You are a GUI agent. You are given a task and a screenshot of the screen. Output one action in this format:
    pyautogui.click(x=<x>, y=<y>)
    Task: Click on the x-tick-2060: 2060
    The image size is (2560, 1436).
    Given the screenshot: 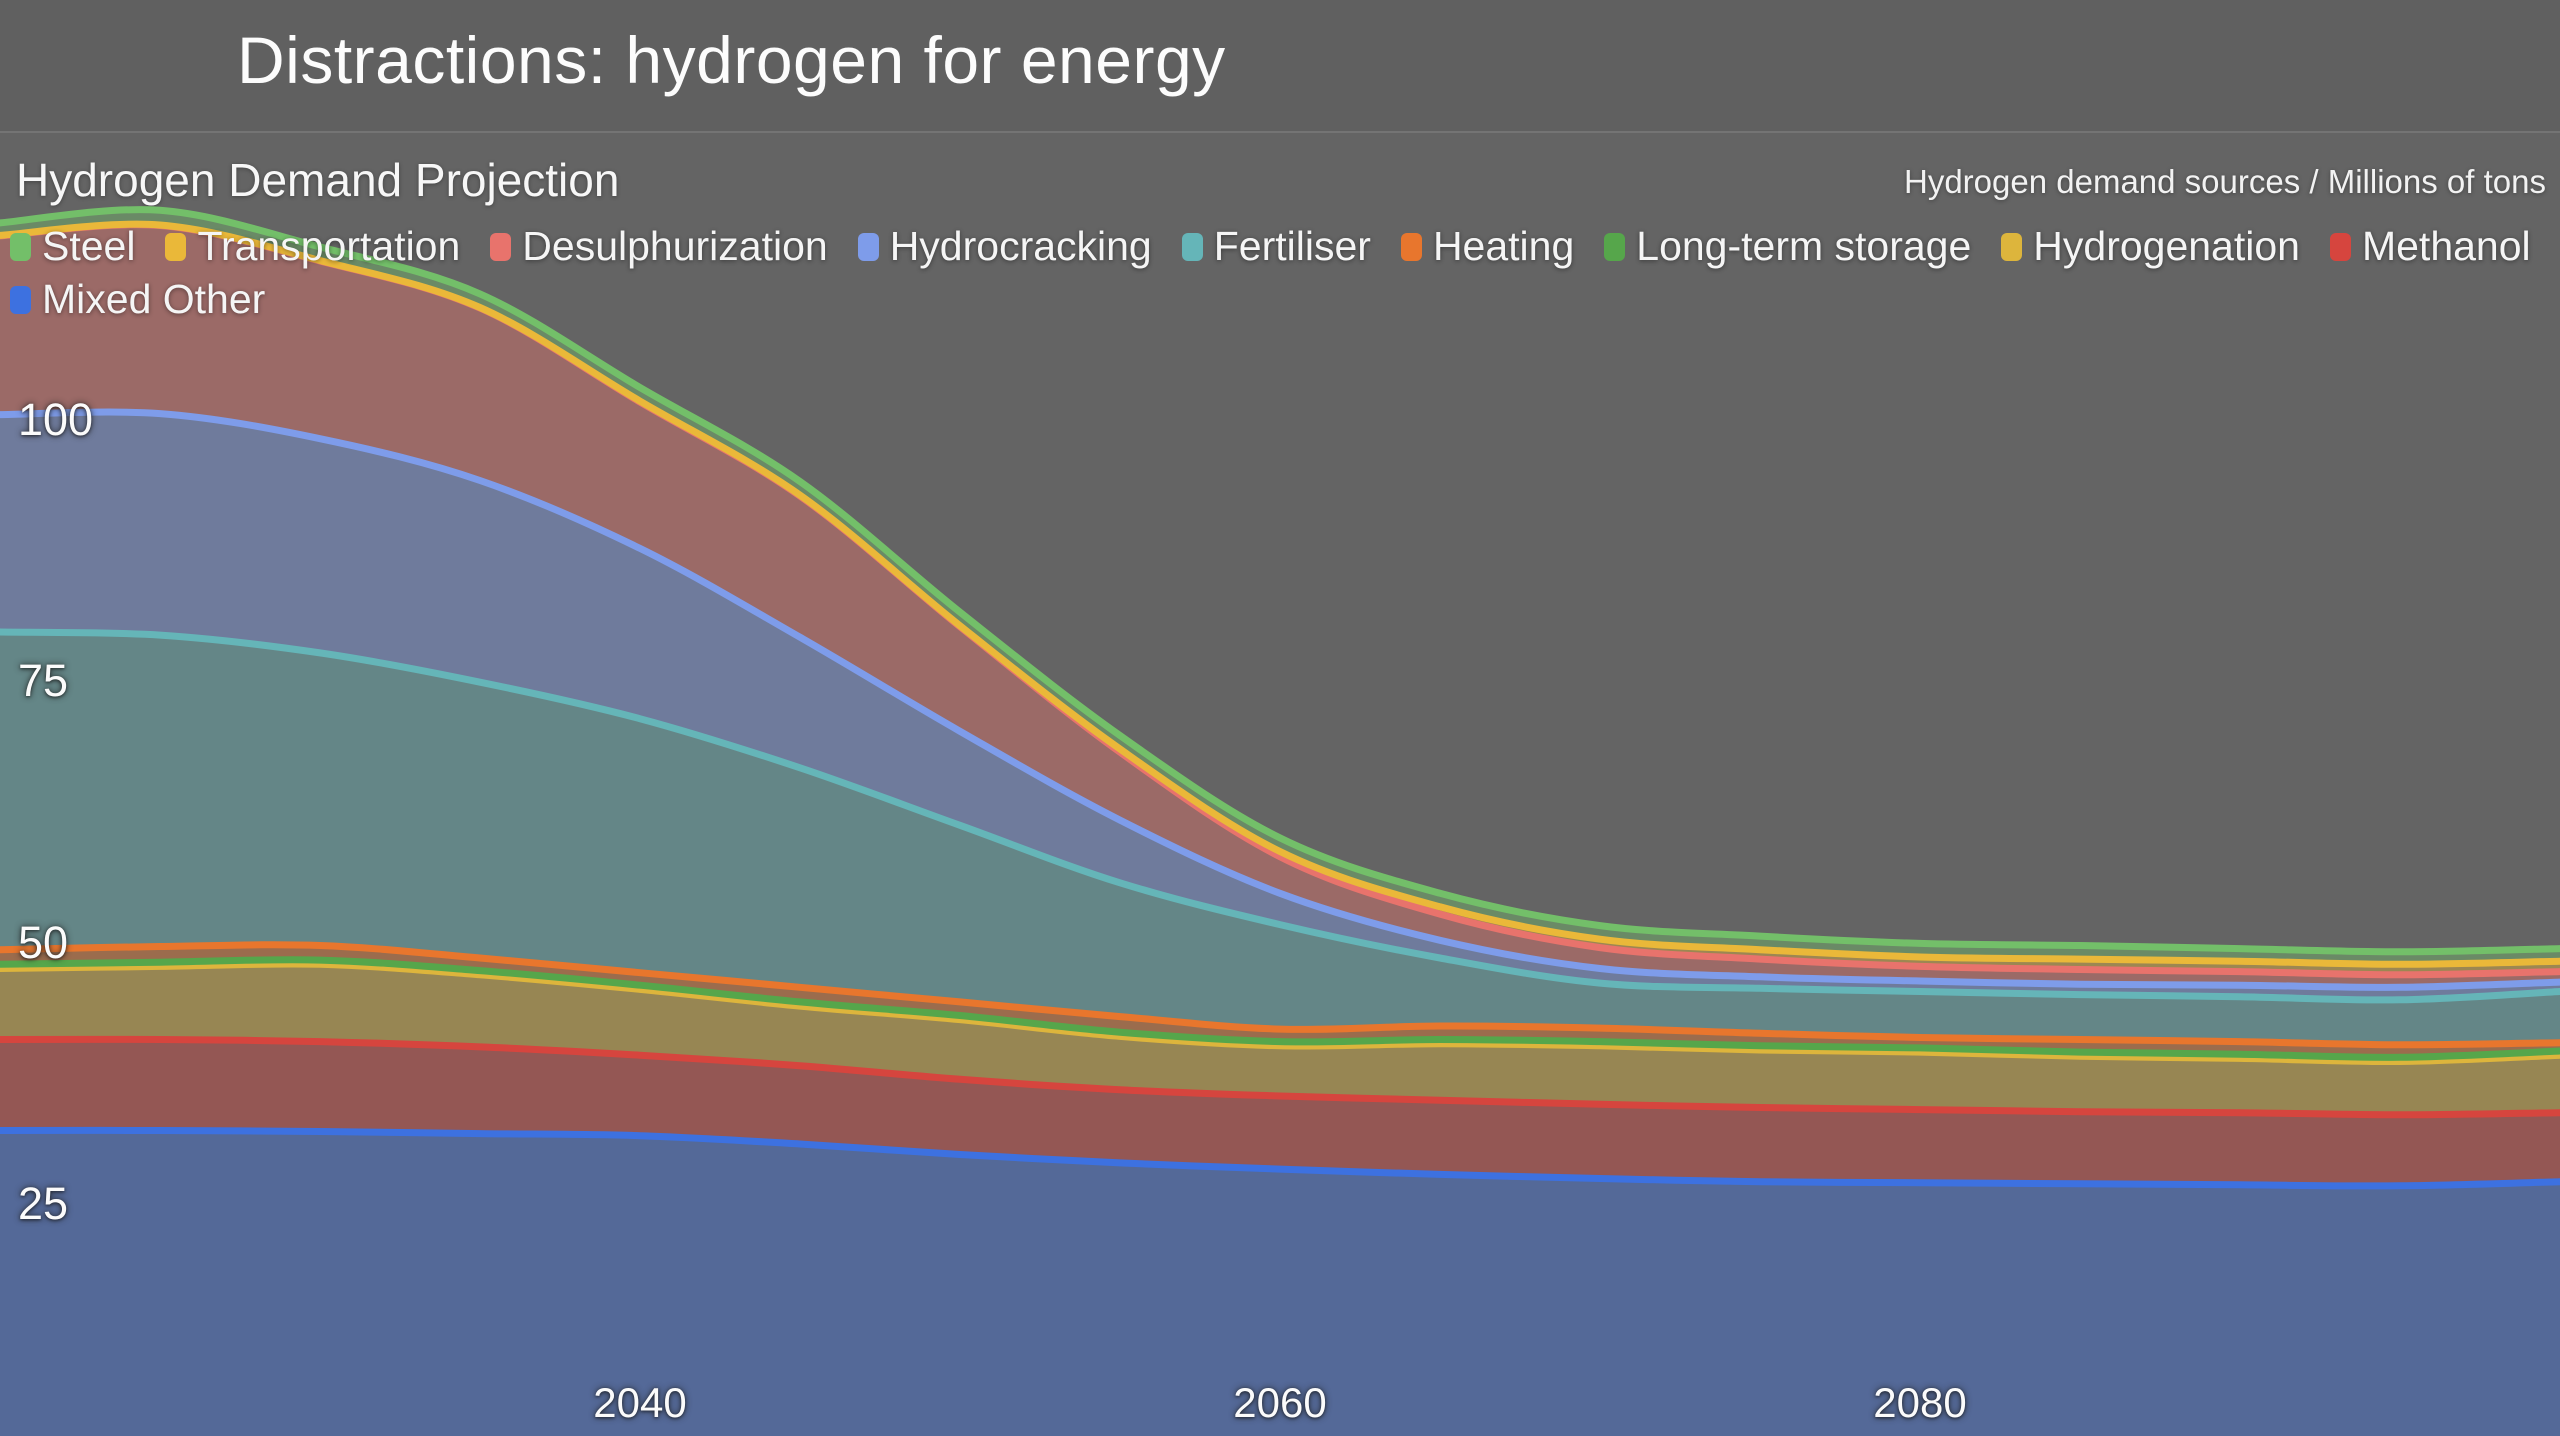 What is the action you would take?
    pyautogui.click(x=1280, y=1402)
    